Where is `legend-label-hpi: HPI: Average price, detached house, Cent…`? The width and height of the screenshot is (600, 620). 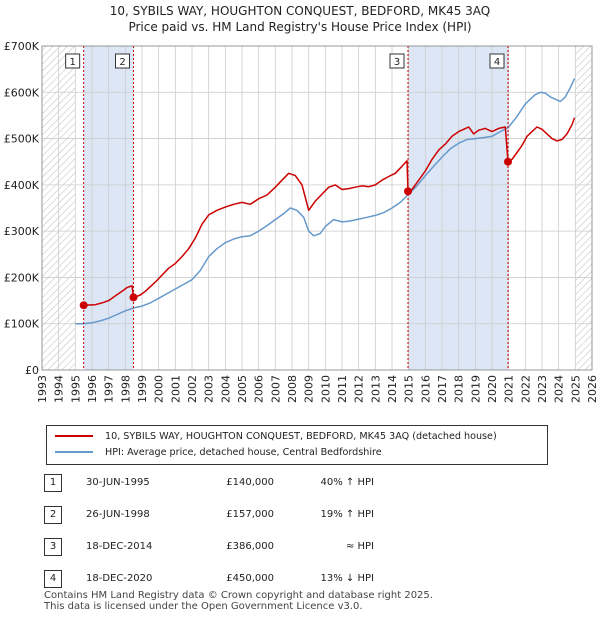 legend-label-hpi: HPI: Average price, detached house, Cent… is located at coordinates (243, 452).